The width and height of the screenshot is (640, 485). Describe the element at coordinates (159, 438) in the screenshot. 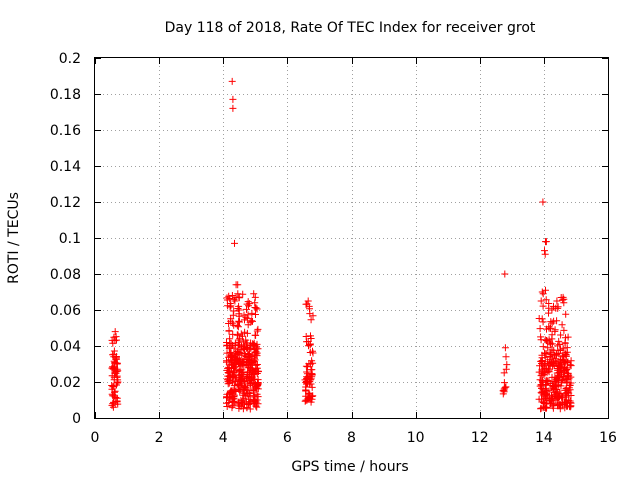

I see `x-tick-label: 2` at that location.